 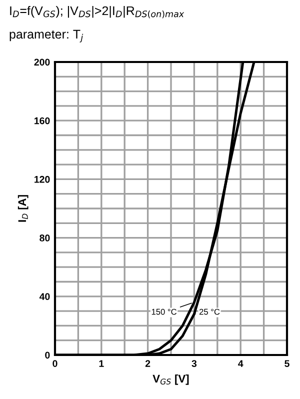 What do you see at coordinates (42, 179) in the screenshot?
I see `y-tick-label: 120` at bounding box center [42, 179].